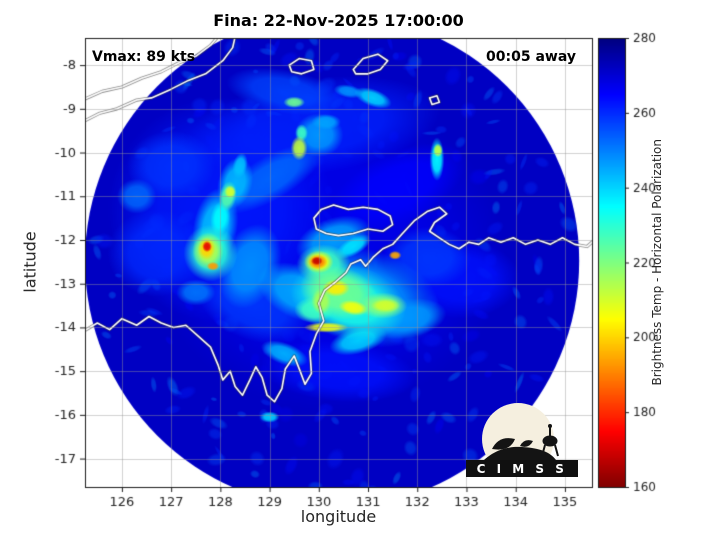 This screenshot has height=540, width=720. What do you see at coordinates (338, 20) in the screenshot?
I see `figure-title: Fina: 22-Nov-2025 17:00:00` at bounding box center [338, 20].